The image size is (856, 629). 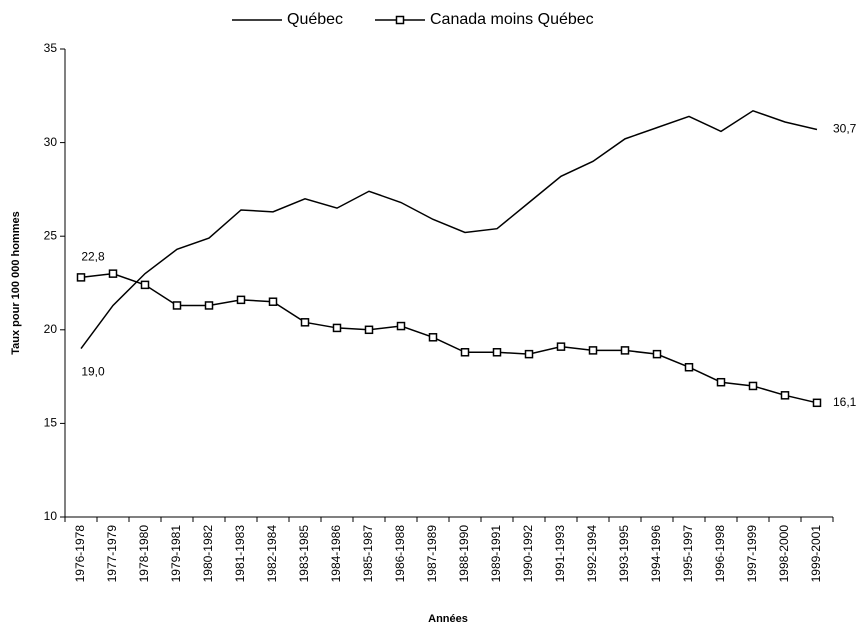 What do you see at coordinates (315, 19) in the screenshot?
I see `legend-label: Québec` at bounding box center [315, 19].